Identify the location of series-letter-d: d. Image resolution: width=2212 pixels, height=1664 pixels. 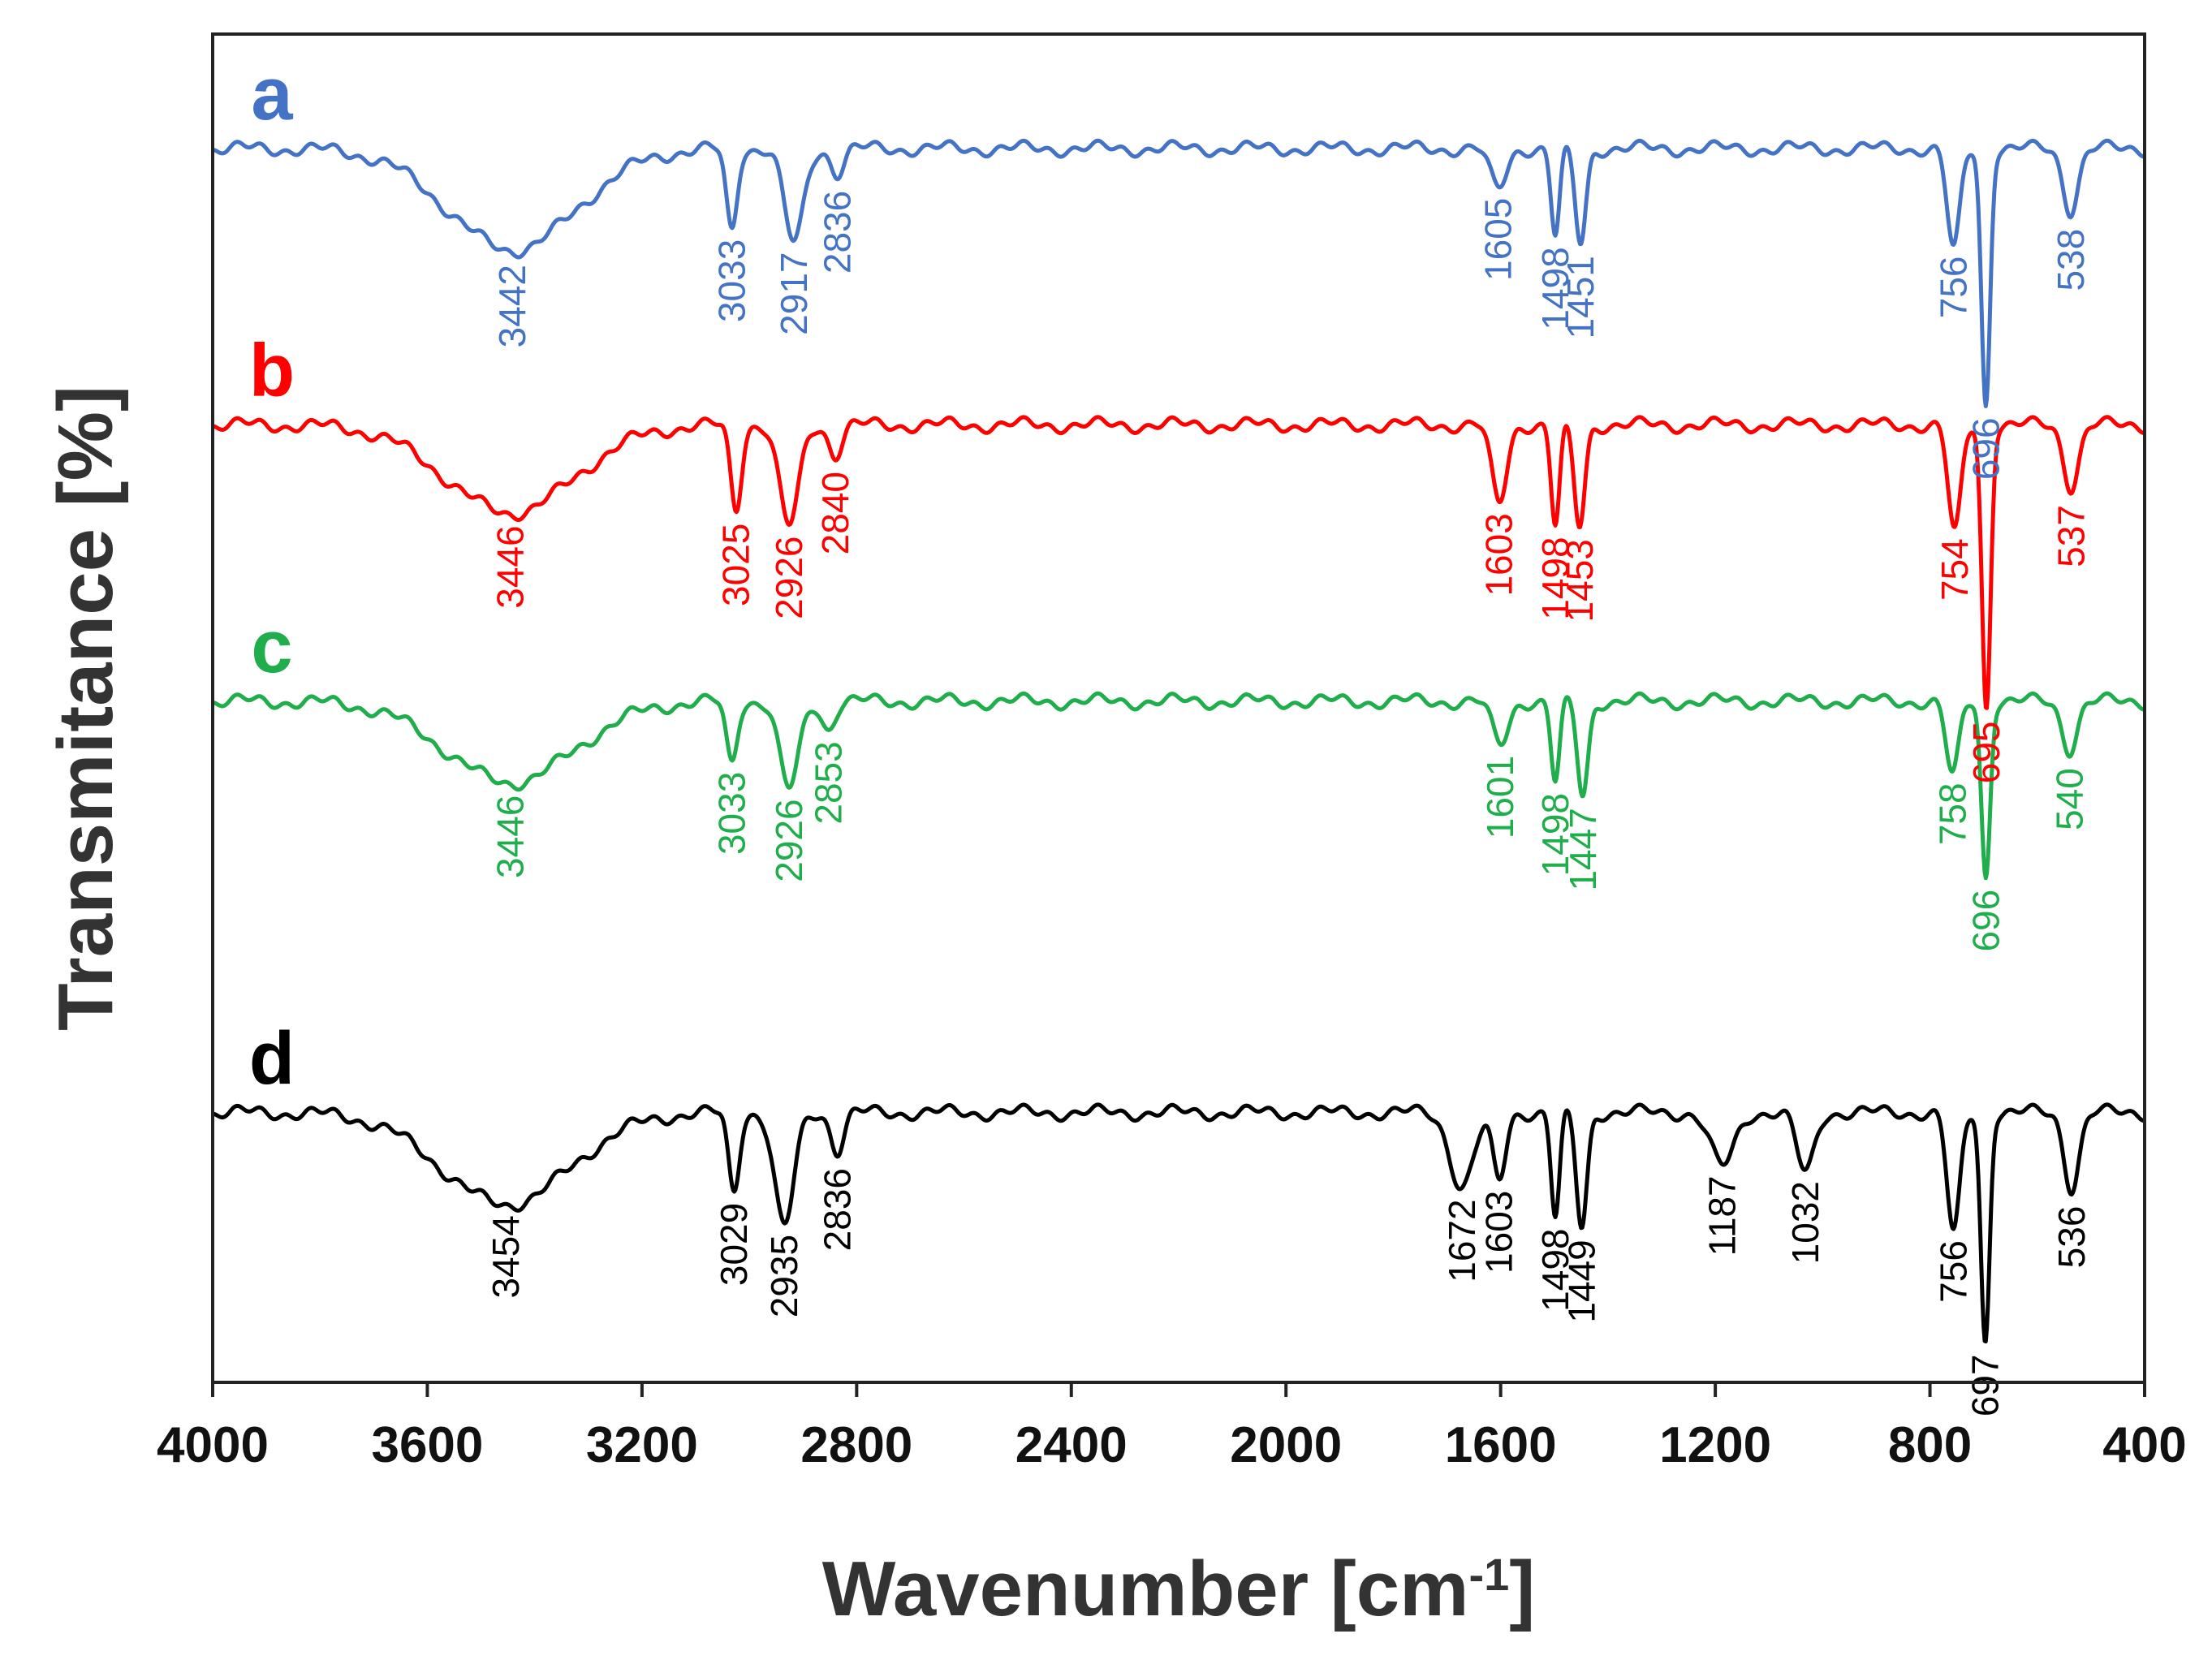
(272, 1058).